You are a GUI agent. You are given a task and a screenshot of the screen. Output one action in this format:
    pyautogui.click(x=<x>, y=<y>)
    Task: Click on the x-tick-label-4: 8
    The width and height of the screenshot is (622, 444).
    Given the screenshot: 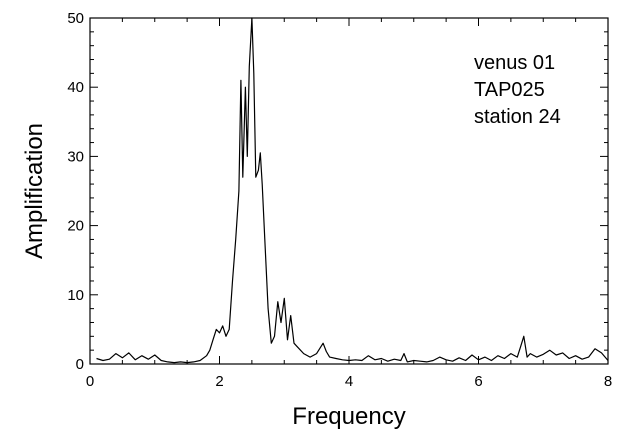 What is the action you would take?
    pyautogui.click(x=608, y=381)
    